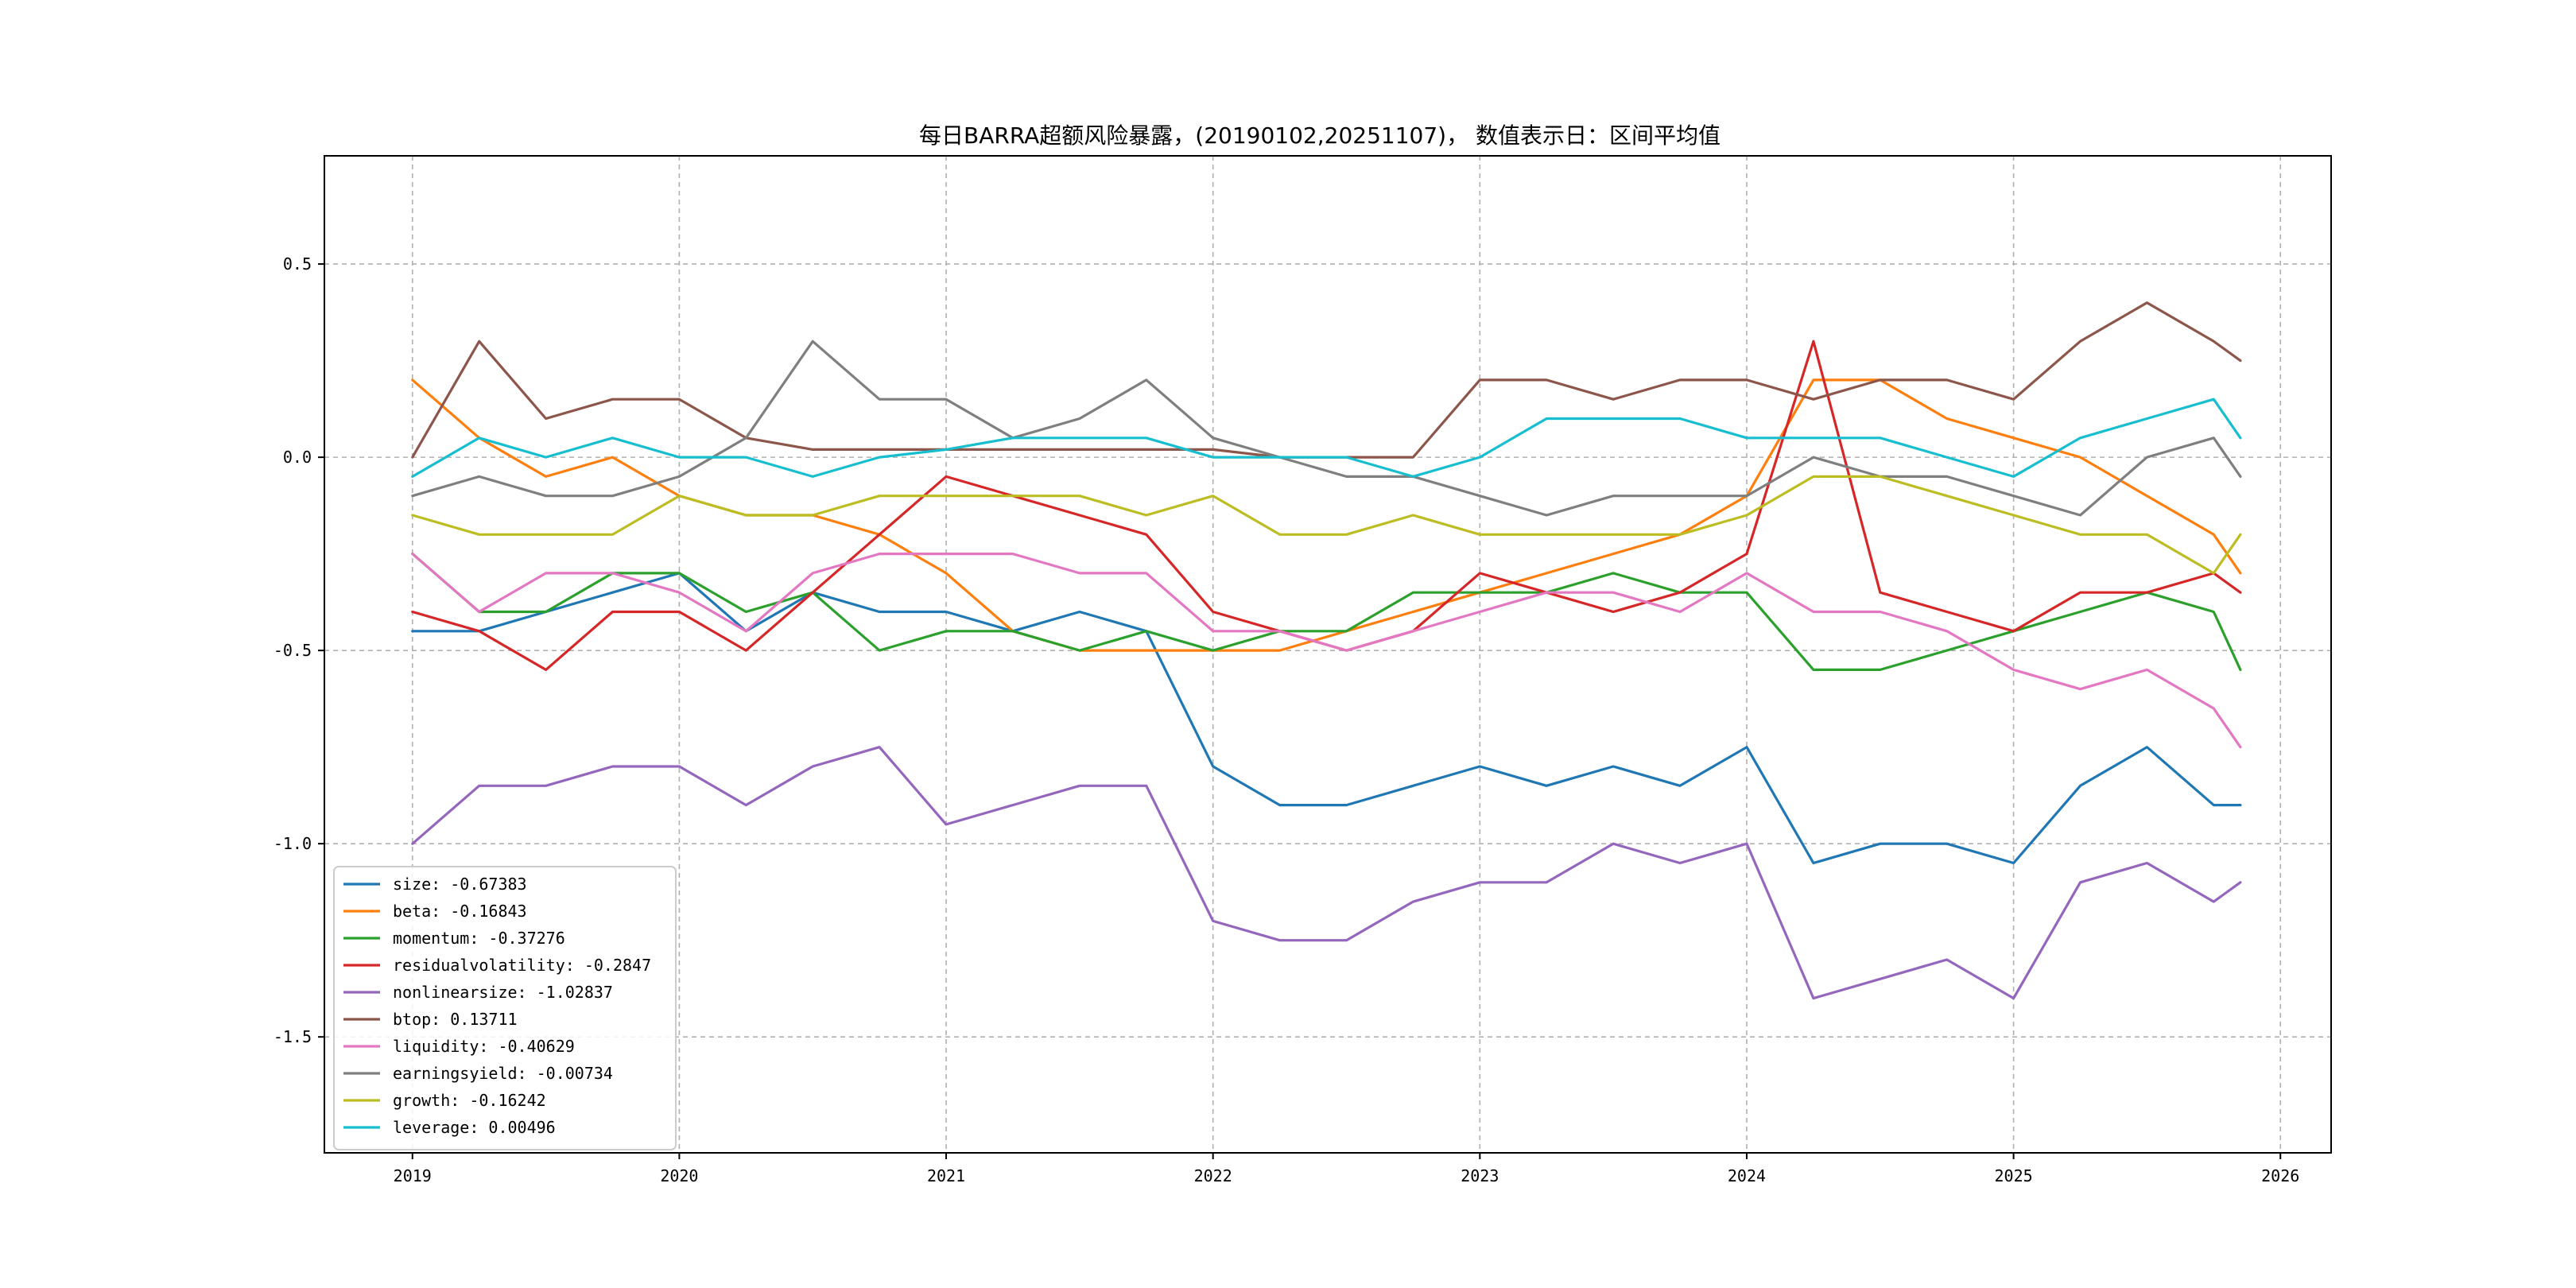 The width and height of the screenshot is (2576, 1288). Describe the element at coordinates (1213, 1175) in the screenshot. I see `x-tick-label: 2022` at that location.